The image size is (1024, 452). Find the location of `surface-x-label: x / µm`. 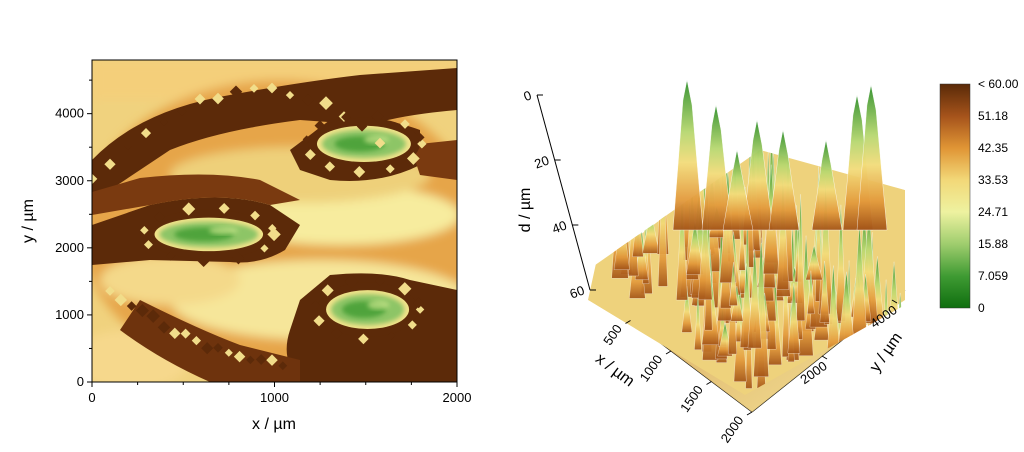

surface-x-label: x / µm is located at coordinates (614, 370).